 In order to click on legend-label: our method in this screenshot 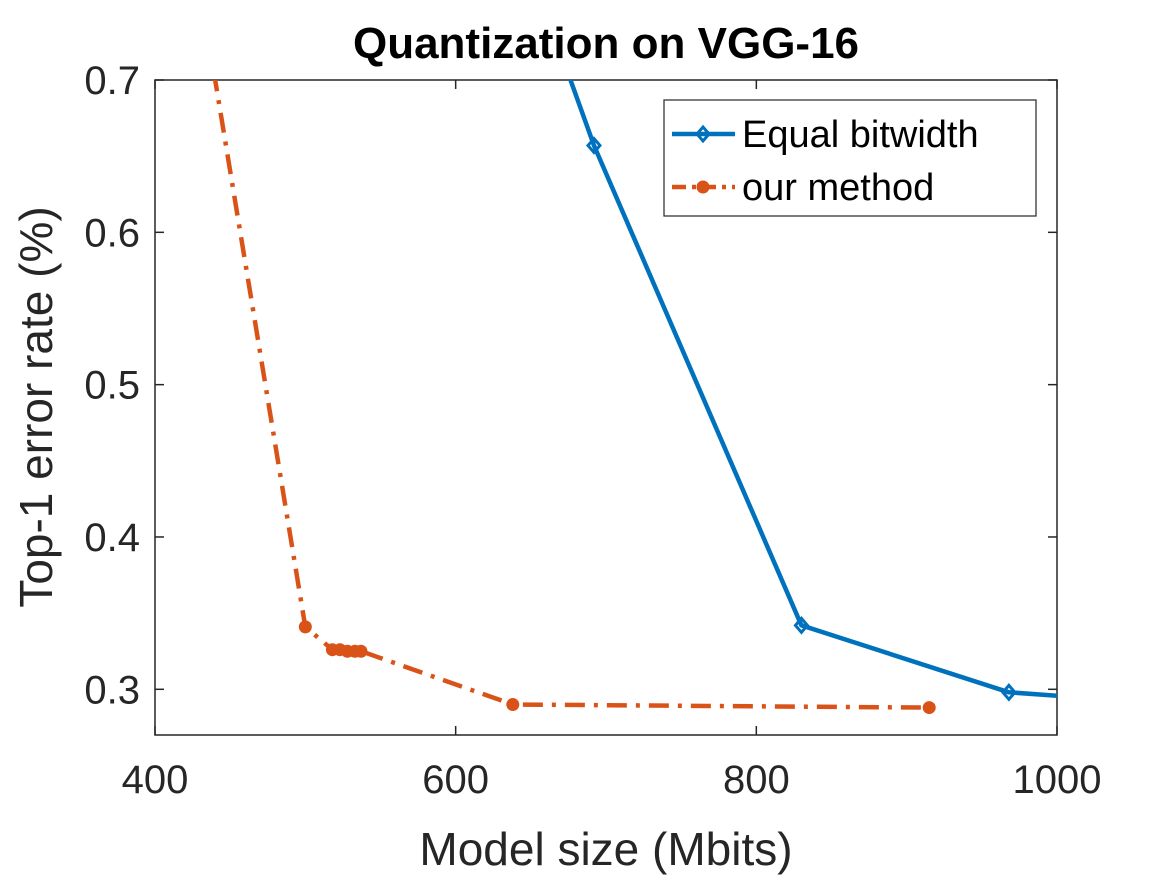, I will do `click(838, 188)`.